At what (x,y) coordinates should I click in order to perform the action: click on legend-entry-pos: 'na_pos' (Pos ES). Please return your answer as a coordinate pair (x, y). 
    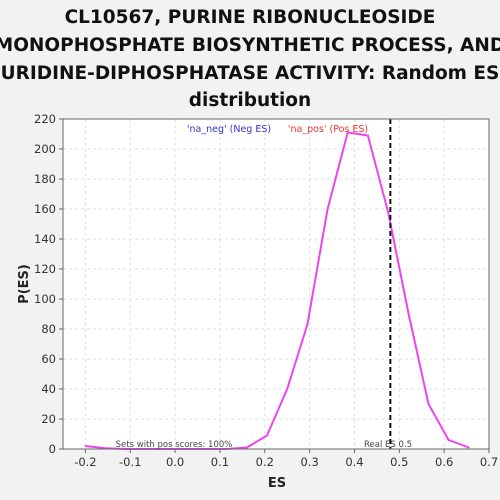
    Looking at the image, I should click on (328, 129).